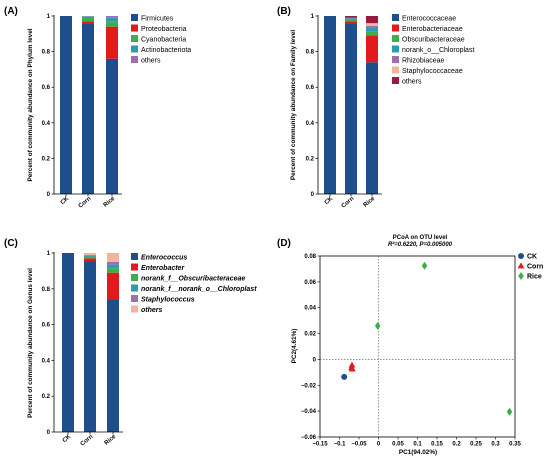 The height and width of the screenshot is (461, 550). Describe the element at coordinates (359, 445) in the screenshot. I see `x-tick-label: −0.05` at that location.